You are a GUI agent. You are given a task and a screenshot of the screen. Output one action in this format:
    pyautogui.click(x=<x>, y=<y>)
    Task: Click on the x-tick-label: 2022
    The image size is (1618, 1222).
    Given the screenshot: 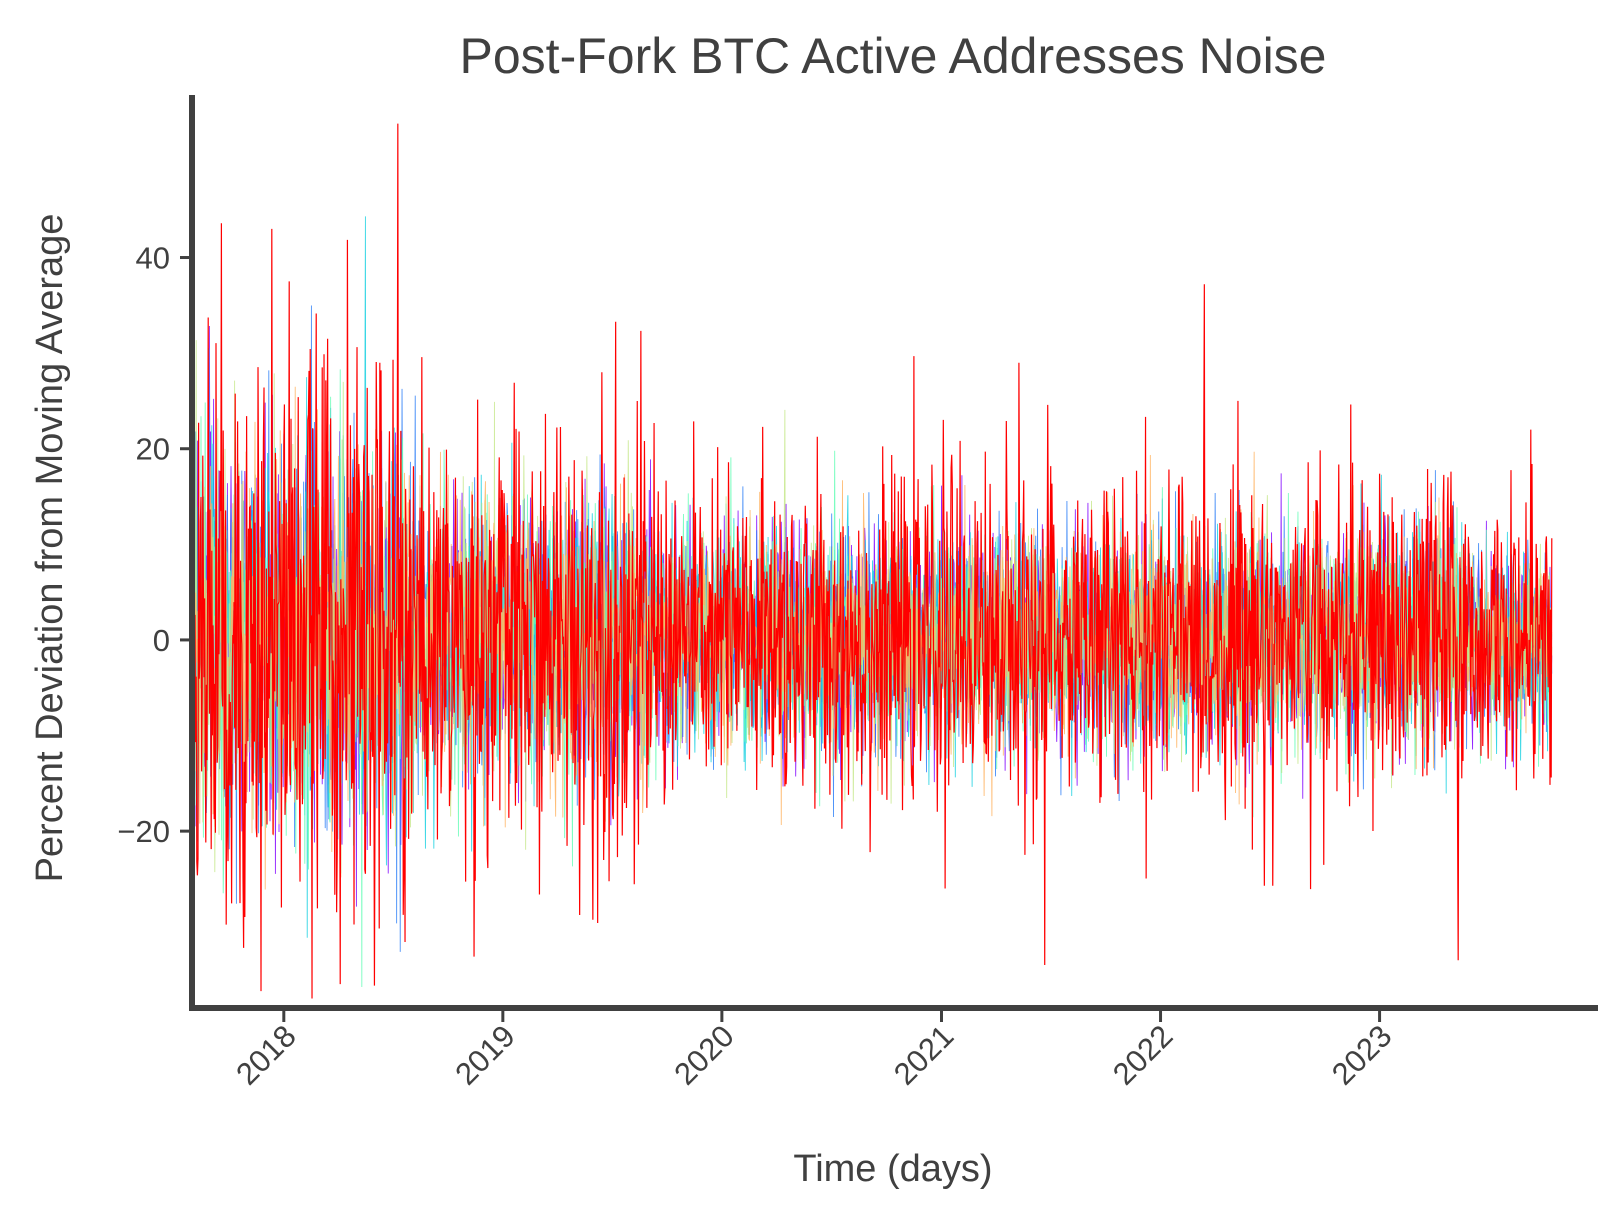 What is the action you would take?
    pyautogui.click(x=1143, y=1055)
    